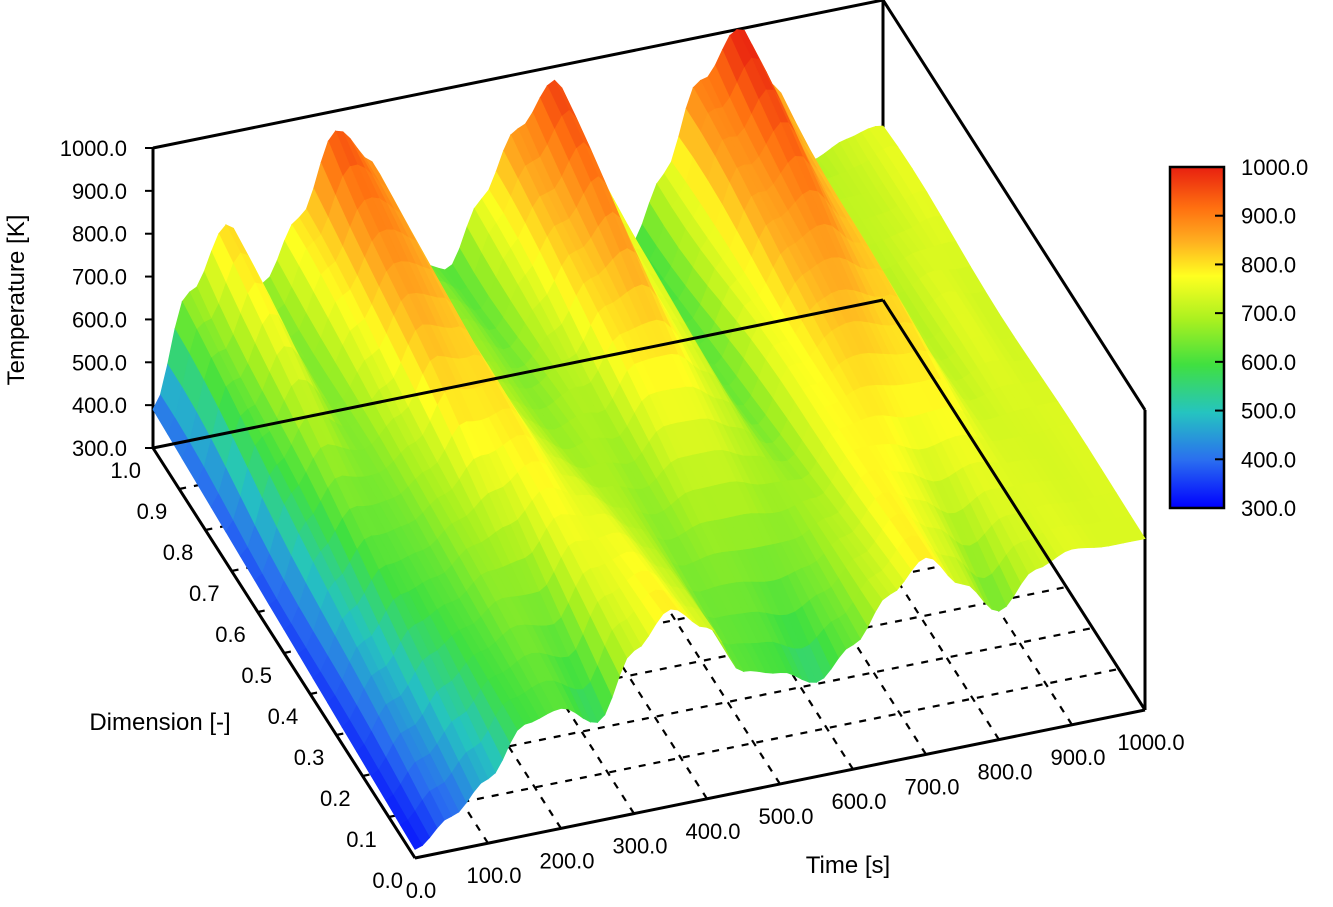  Describe the element at coordinates (16, 300) in the screenshot. I see `z-axis-label: Temperature [K]` at that location.